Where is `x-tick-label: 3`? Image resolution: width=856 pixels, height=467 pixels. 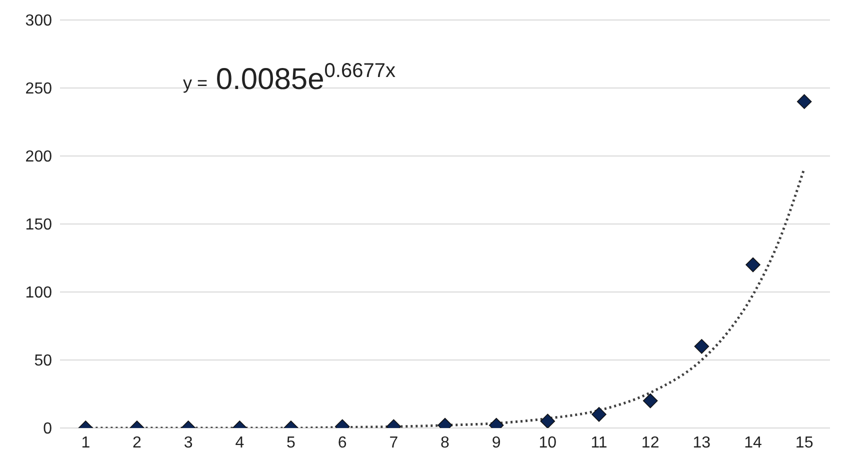 x-tick-label: 3 is located at coordinates (188, 443).